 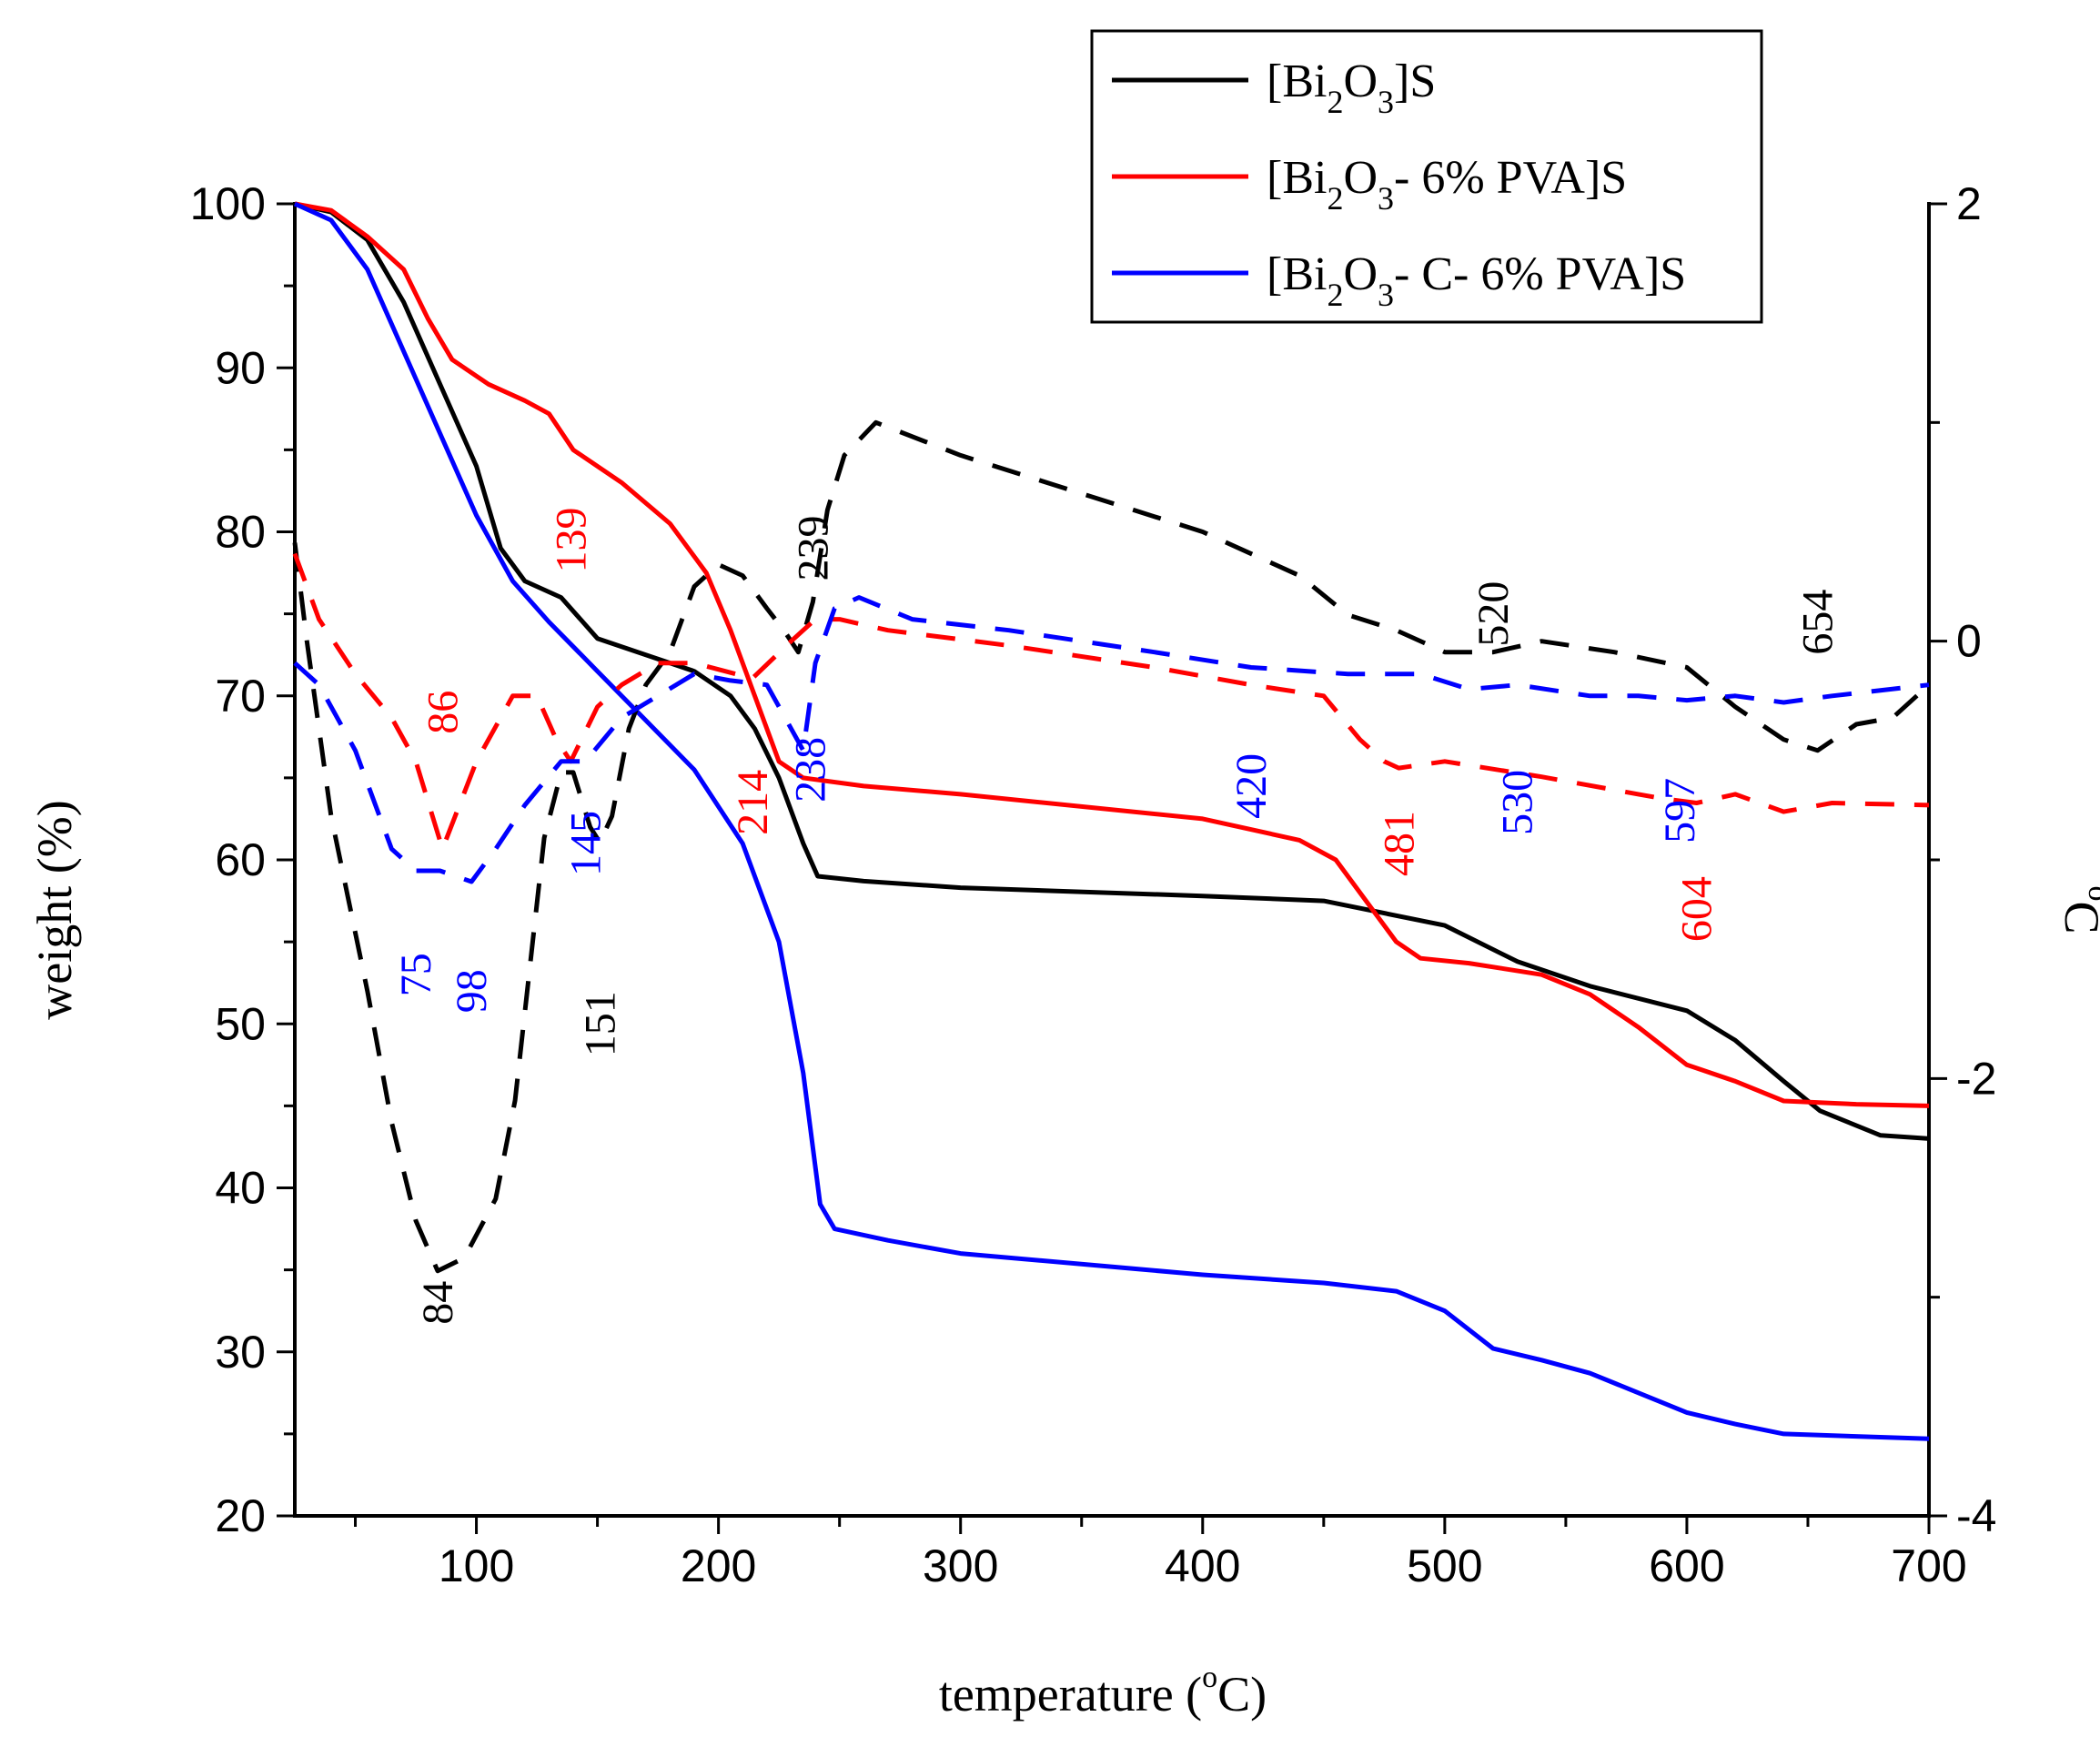 I want to click on y-tick-label: 40, so click(x=241, y=1188).